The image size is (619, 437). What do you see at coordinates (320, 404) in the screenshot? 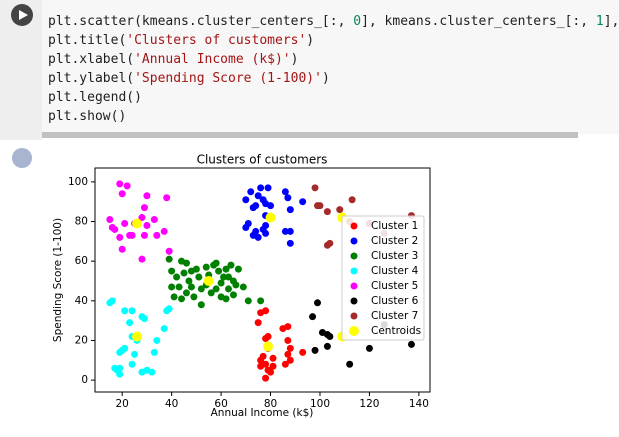
I see `x-tick-label: 100` at bounding box center [320, 404].